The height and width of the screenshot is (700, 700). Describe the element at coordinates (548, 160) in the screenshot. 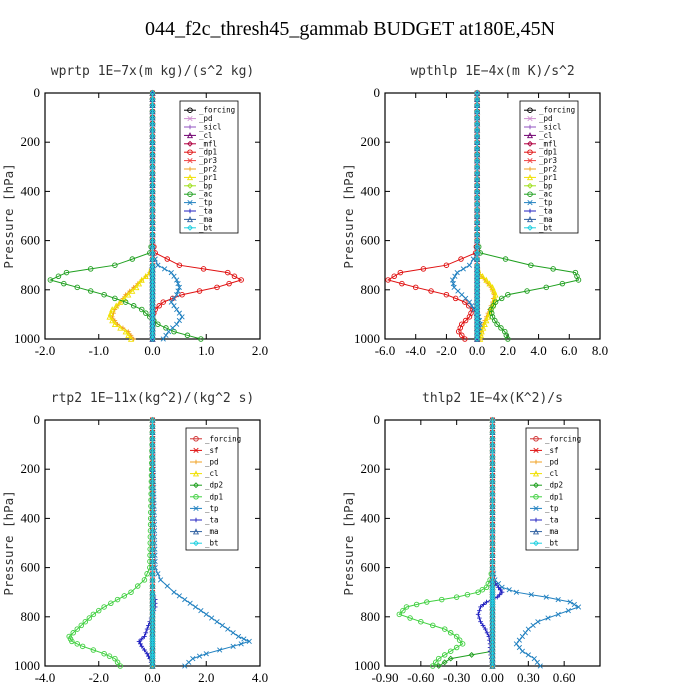

I see `legend-label: _pr3` at that location.